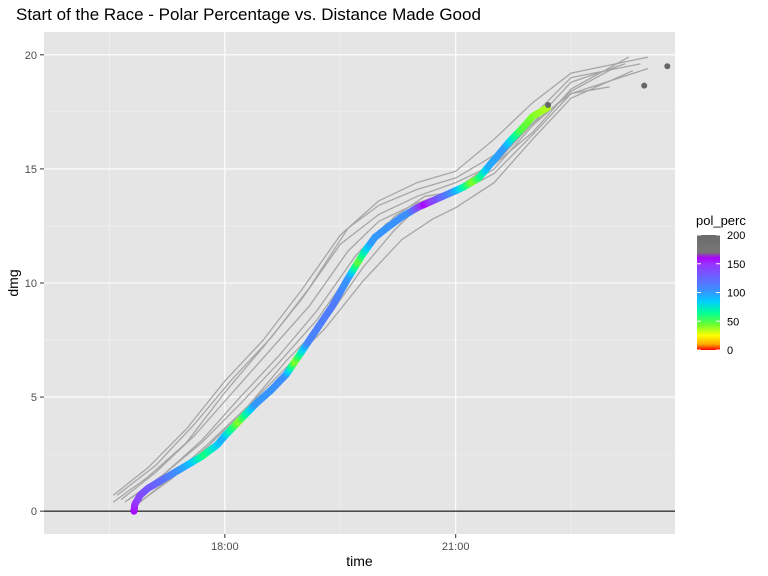 Image resolution: width=768 pixels, height=576 pixels. I want to click on y-axis-ticks: 0 5 10 15 20, so click(34, 284).